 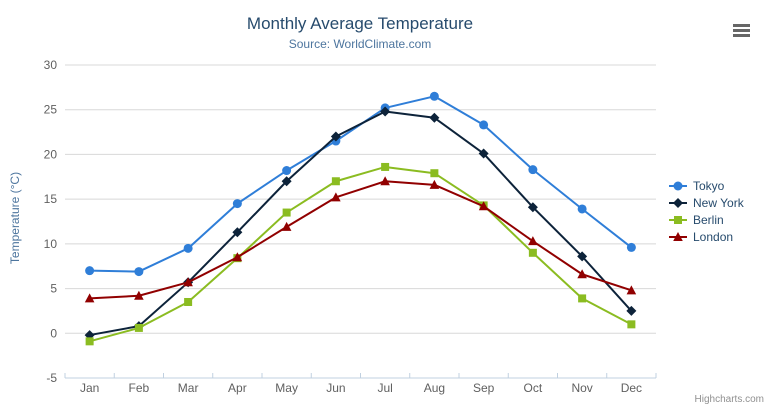 What do you see at coordinates (678, 202) in the screenshot?
I see `diamond-legend-icon` at bounding box center [678, 202].